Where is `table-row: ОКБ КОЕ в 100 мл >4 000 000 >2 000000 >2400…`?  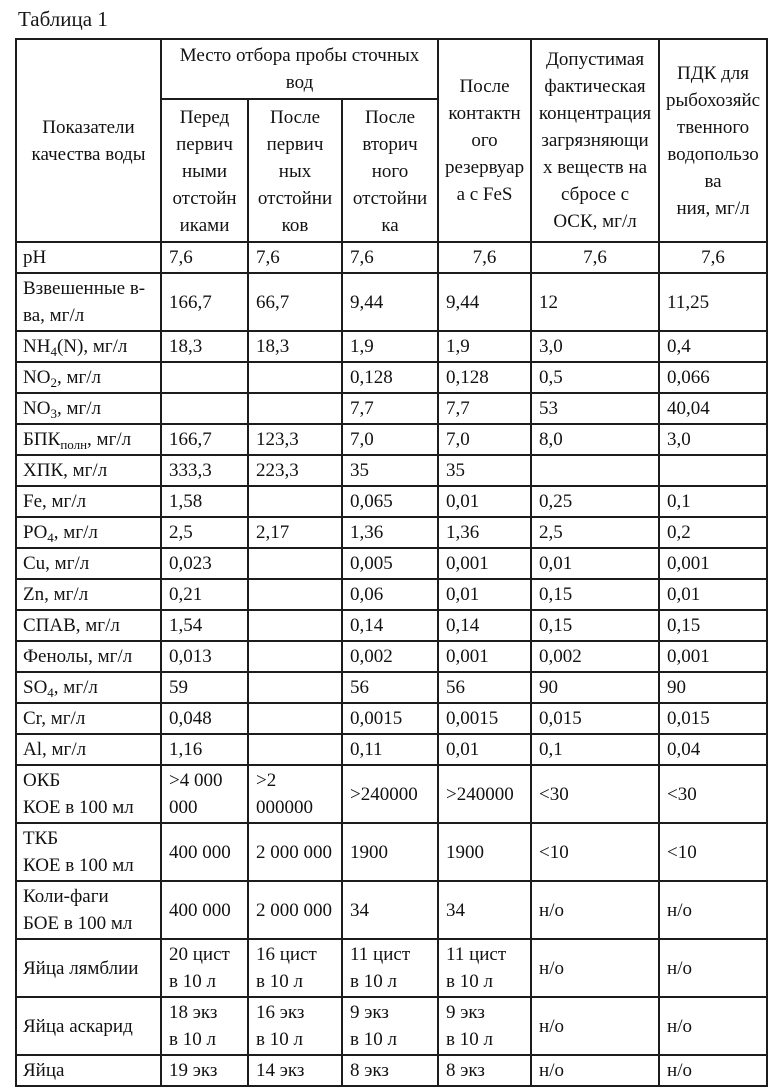 table-row: ОКБ КОЕ в 100 мл >4 000 000 >2 000000 >2400… is located at coordinates (392, 794).